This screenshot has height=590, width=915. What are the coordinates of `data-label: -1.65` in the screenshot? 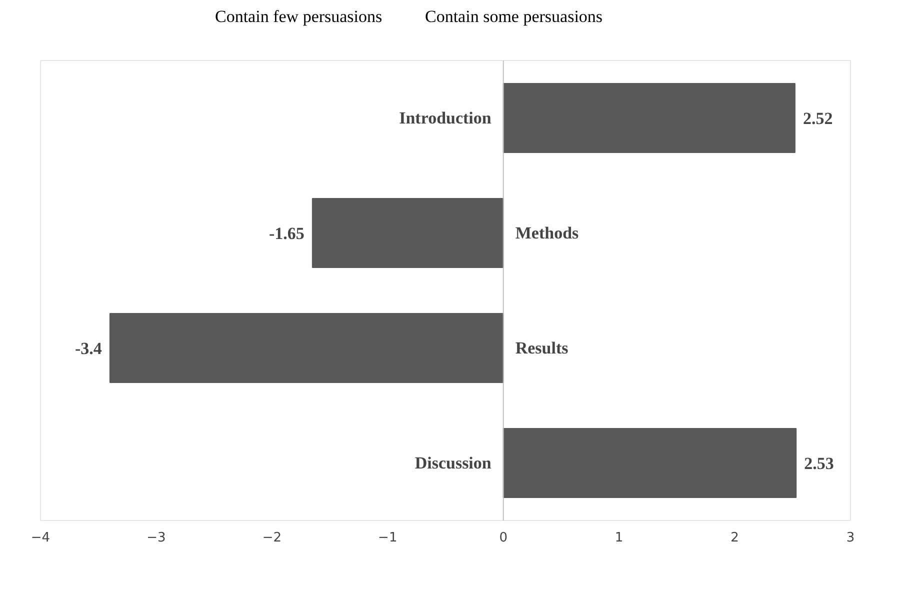 It's located at (286, 233).